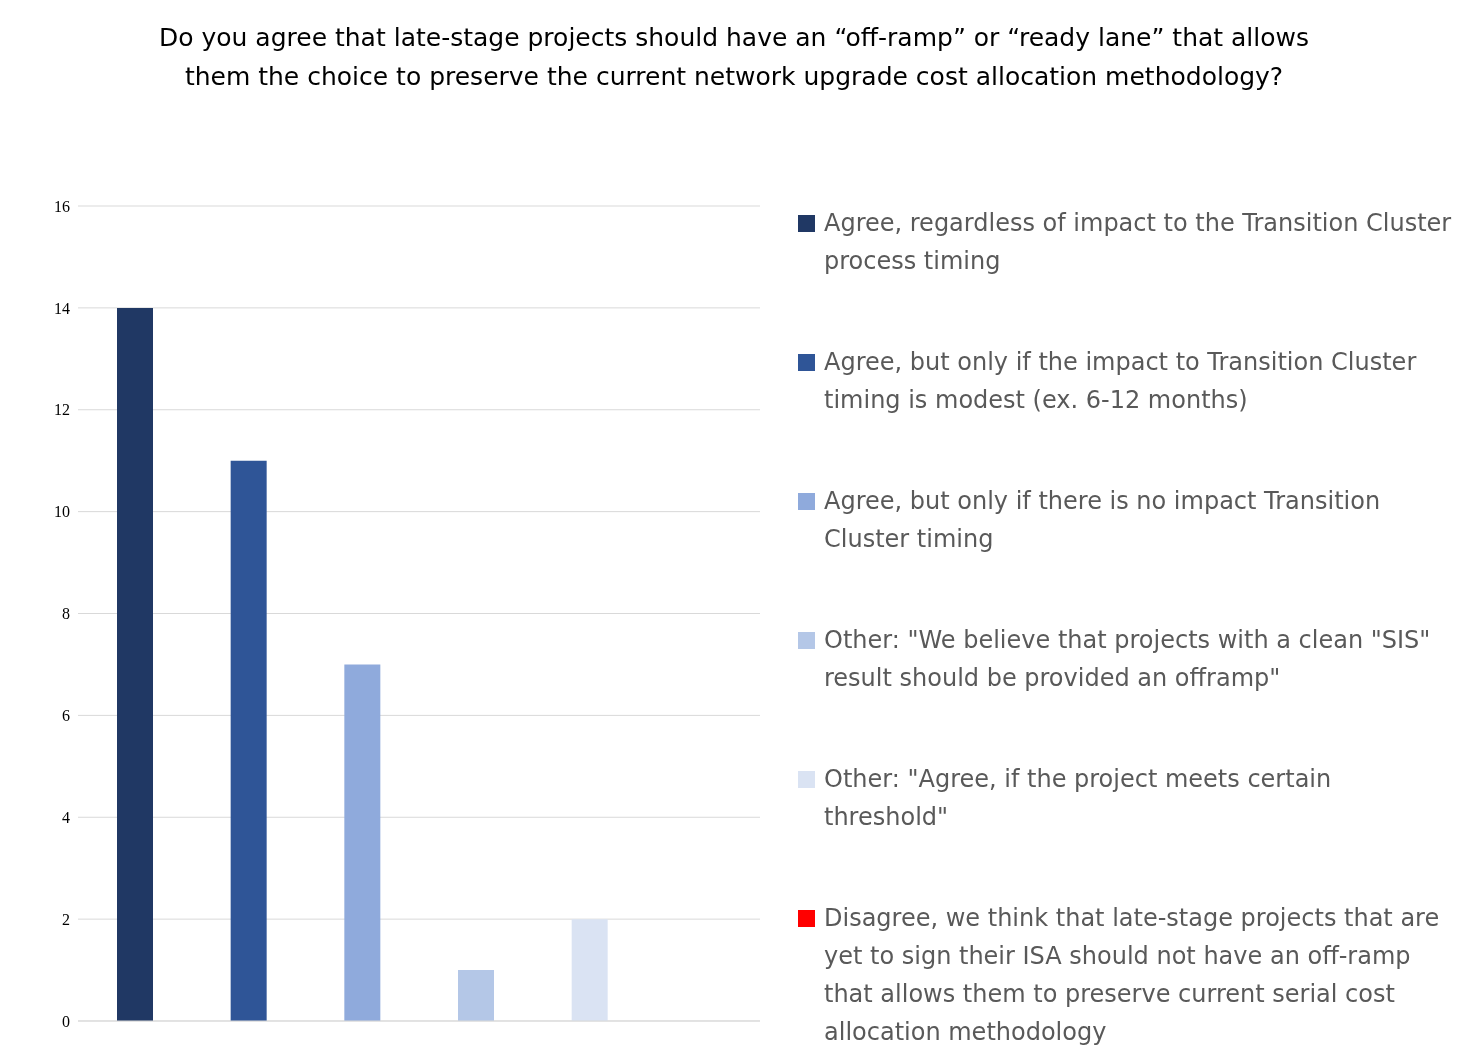 The width and height of the screenshot is (1468, 1056). I want to click on legend-label: Other: "Agree, if the project meets certain threshold", so click(1078, 798).